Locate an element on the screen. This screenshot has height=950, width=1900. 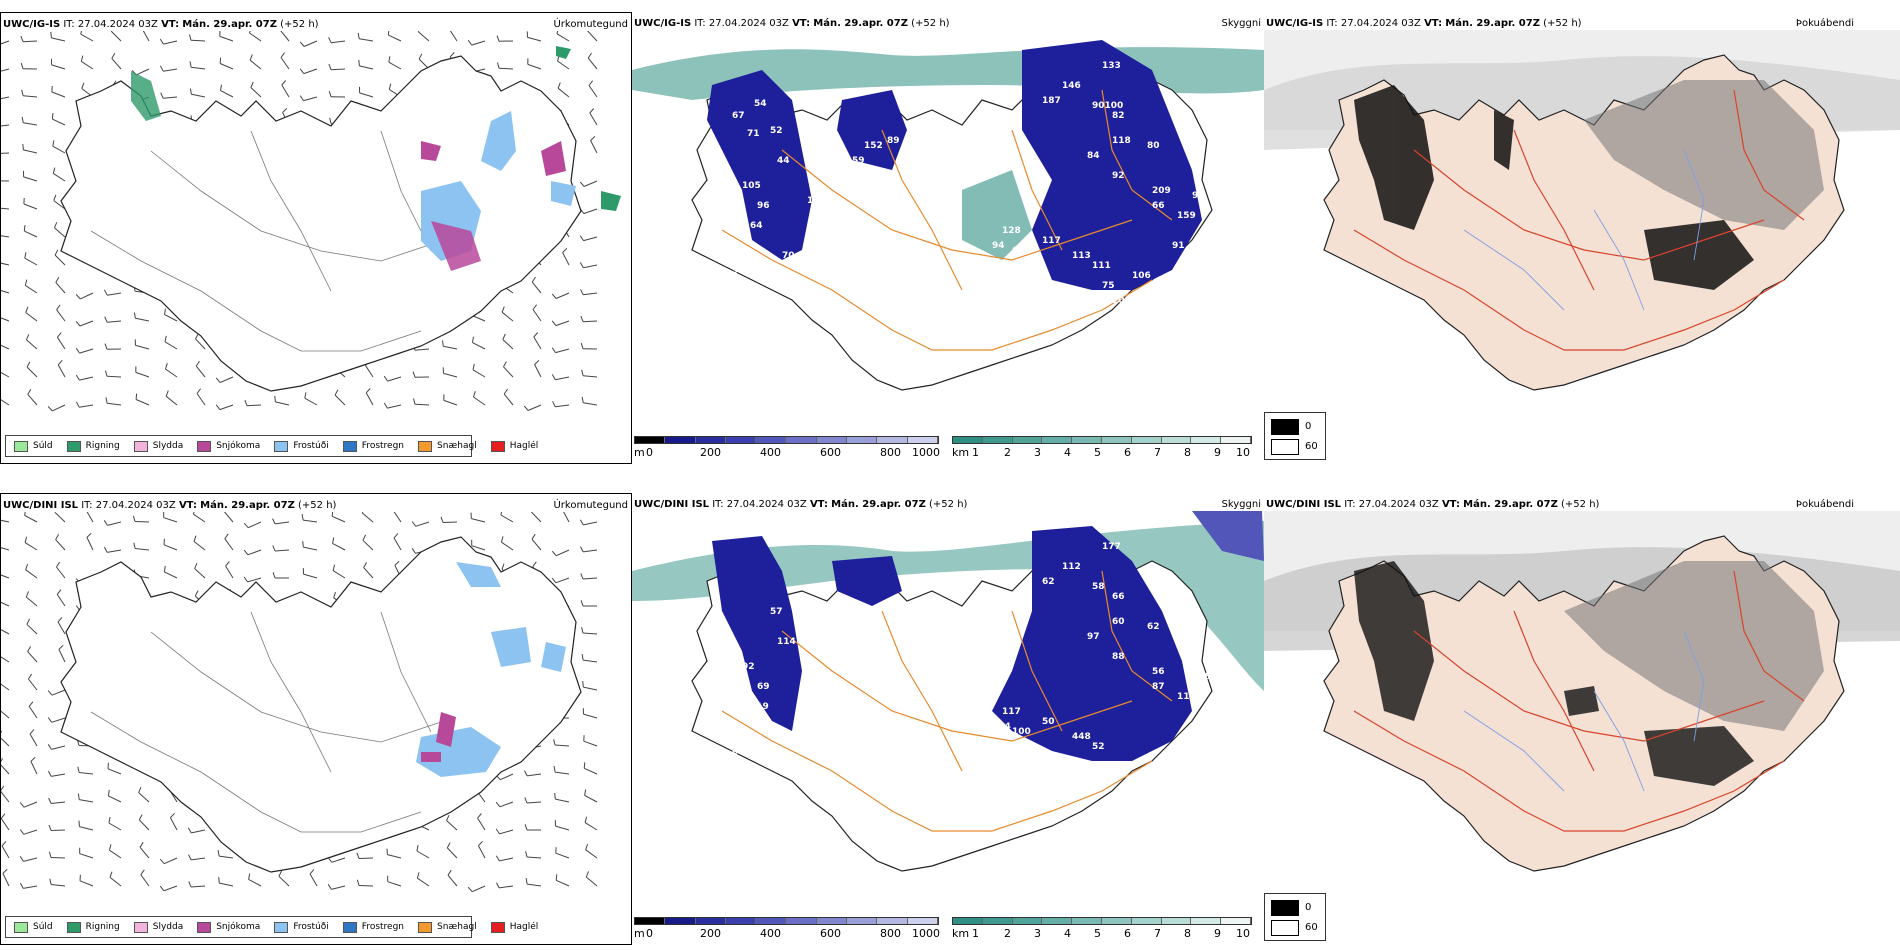
legend-swatch is located at coordinates (349, 927).